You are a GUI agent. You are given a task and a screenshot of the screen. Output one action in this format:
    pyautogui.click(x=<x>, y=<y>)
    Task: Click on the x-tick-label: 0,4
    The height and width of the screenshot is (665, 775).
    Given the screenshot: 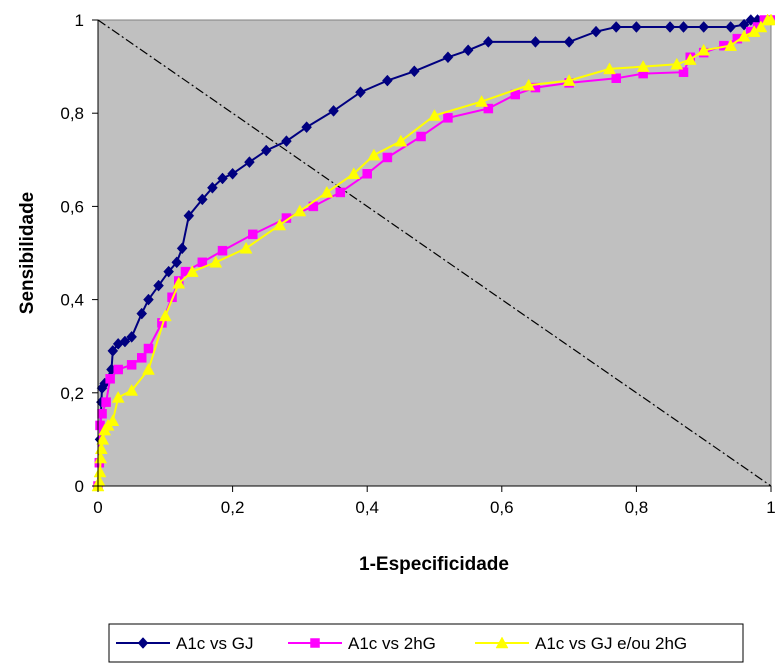 What is the action you would take?
    pyautogui.click(x=367, y=507)
    